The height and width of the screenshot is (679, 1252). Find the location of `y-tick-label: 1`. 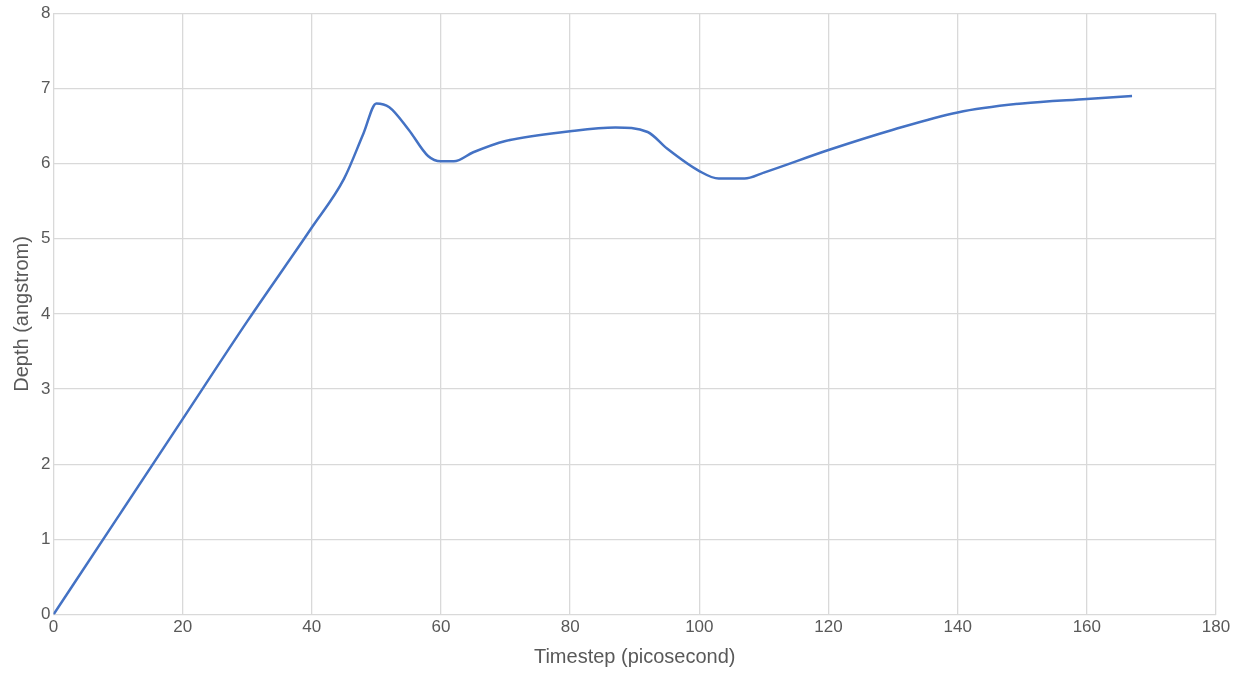

y-tick-label: 1 is located at coordinates (45, 539).